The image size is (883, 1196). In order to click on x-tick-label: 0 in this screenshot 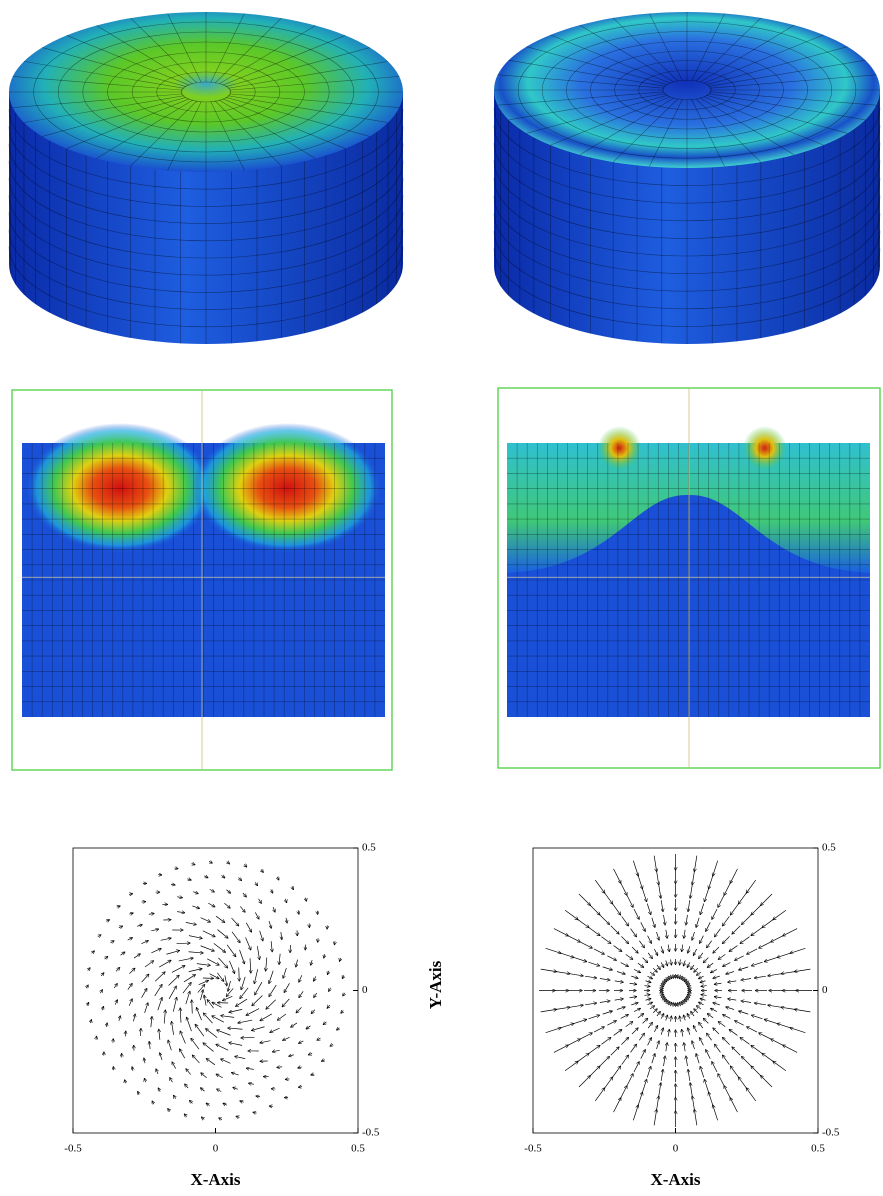, I will do `click(216, 1149)`.